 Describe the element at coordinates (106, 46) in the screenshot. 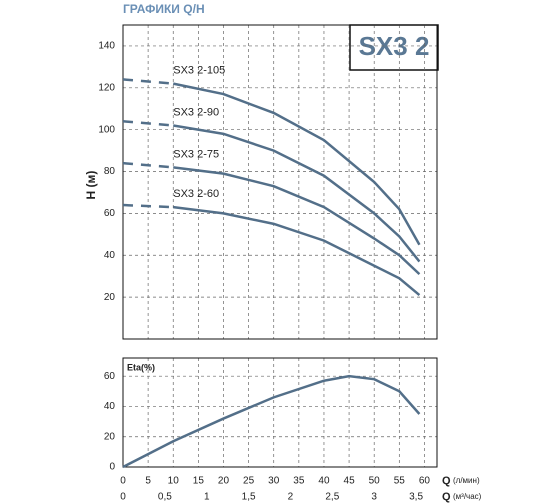

I see `y-tick-label: 140` at that location.